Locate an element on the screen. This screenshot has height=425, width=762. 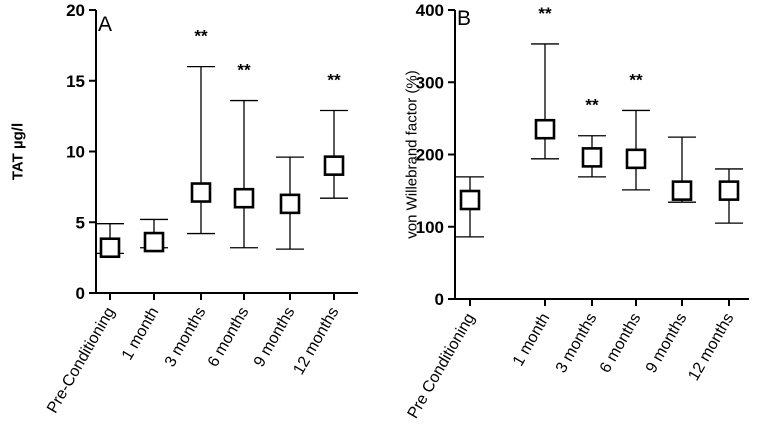
b-x-tick-label-1: 1 month is located at coordinates (532, 340).